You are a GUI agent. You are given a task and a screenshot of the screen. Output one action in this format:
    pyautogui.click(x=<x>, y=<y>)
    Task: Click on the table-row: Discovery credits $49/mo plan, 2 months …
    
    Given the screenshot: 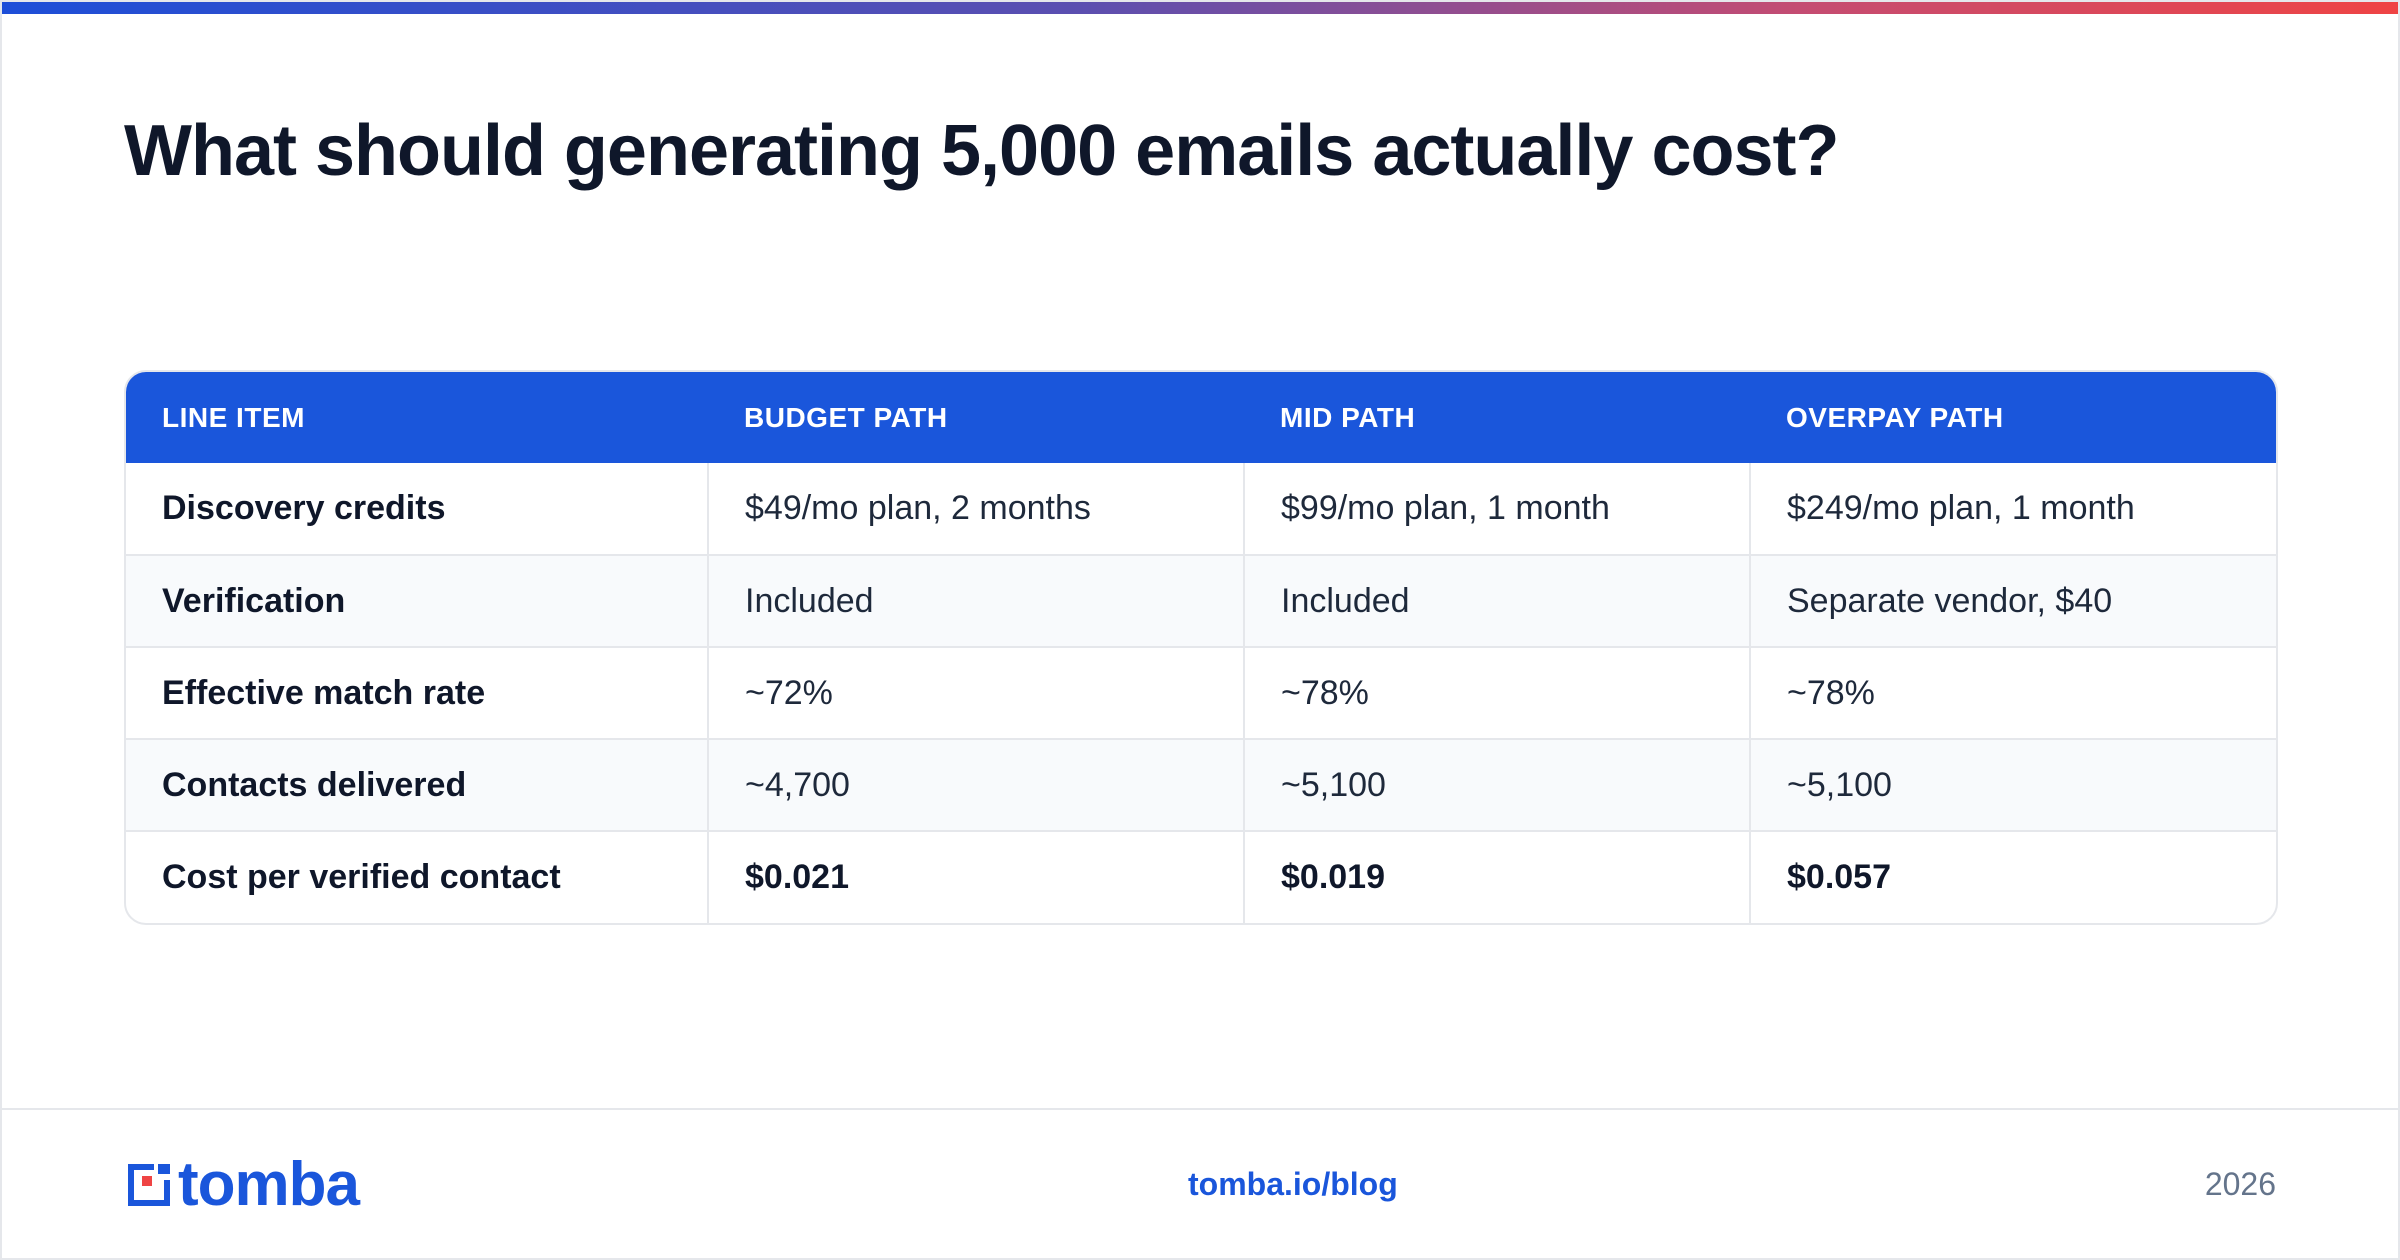 What is the action you would take?
    pyautogui.click(x=1201, y=509)
    